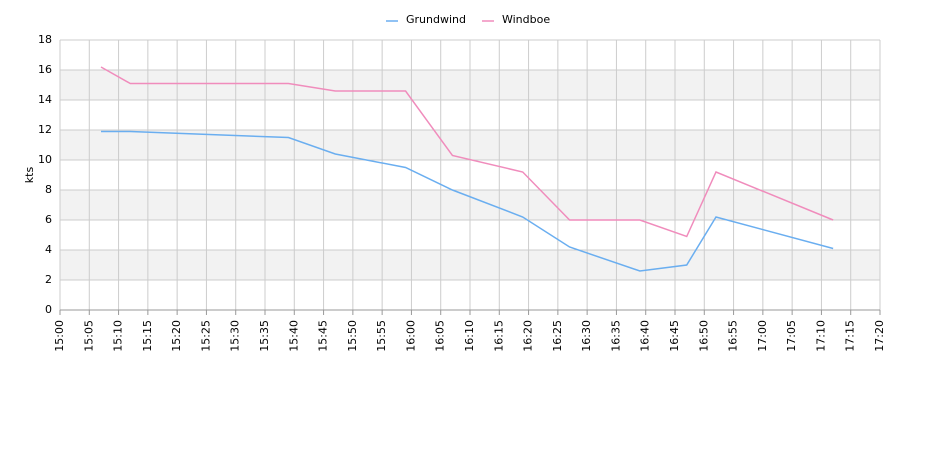  What do you see at coordinates (674, 336) in the screenshot?
I see `x-tick-label: 16:45` at bounding box center [674, 336].